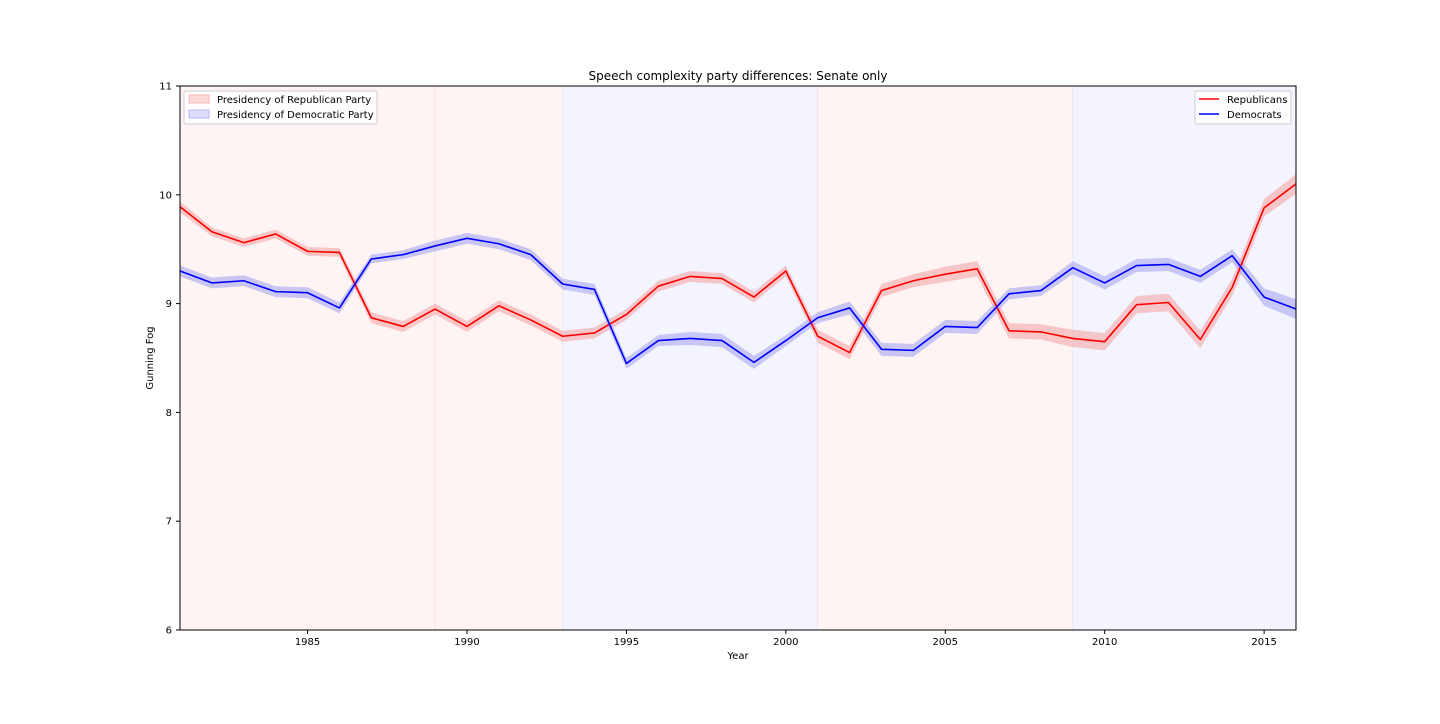 Image resolution: width=1440 pixels, height=724 pixels. I want to click on x-axis-ticks: 1985 1990 1995 2000 2005 2010 2015, so click(786, 639).